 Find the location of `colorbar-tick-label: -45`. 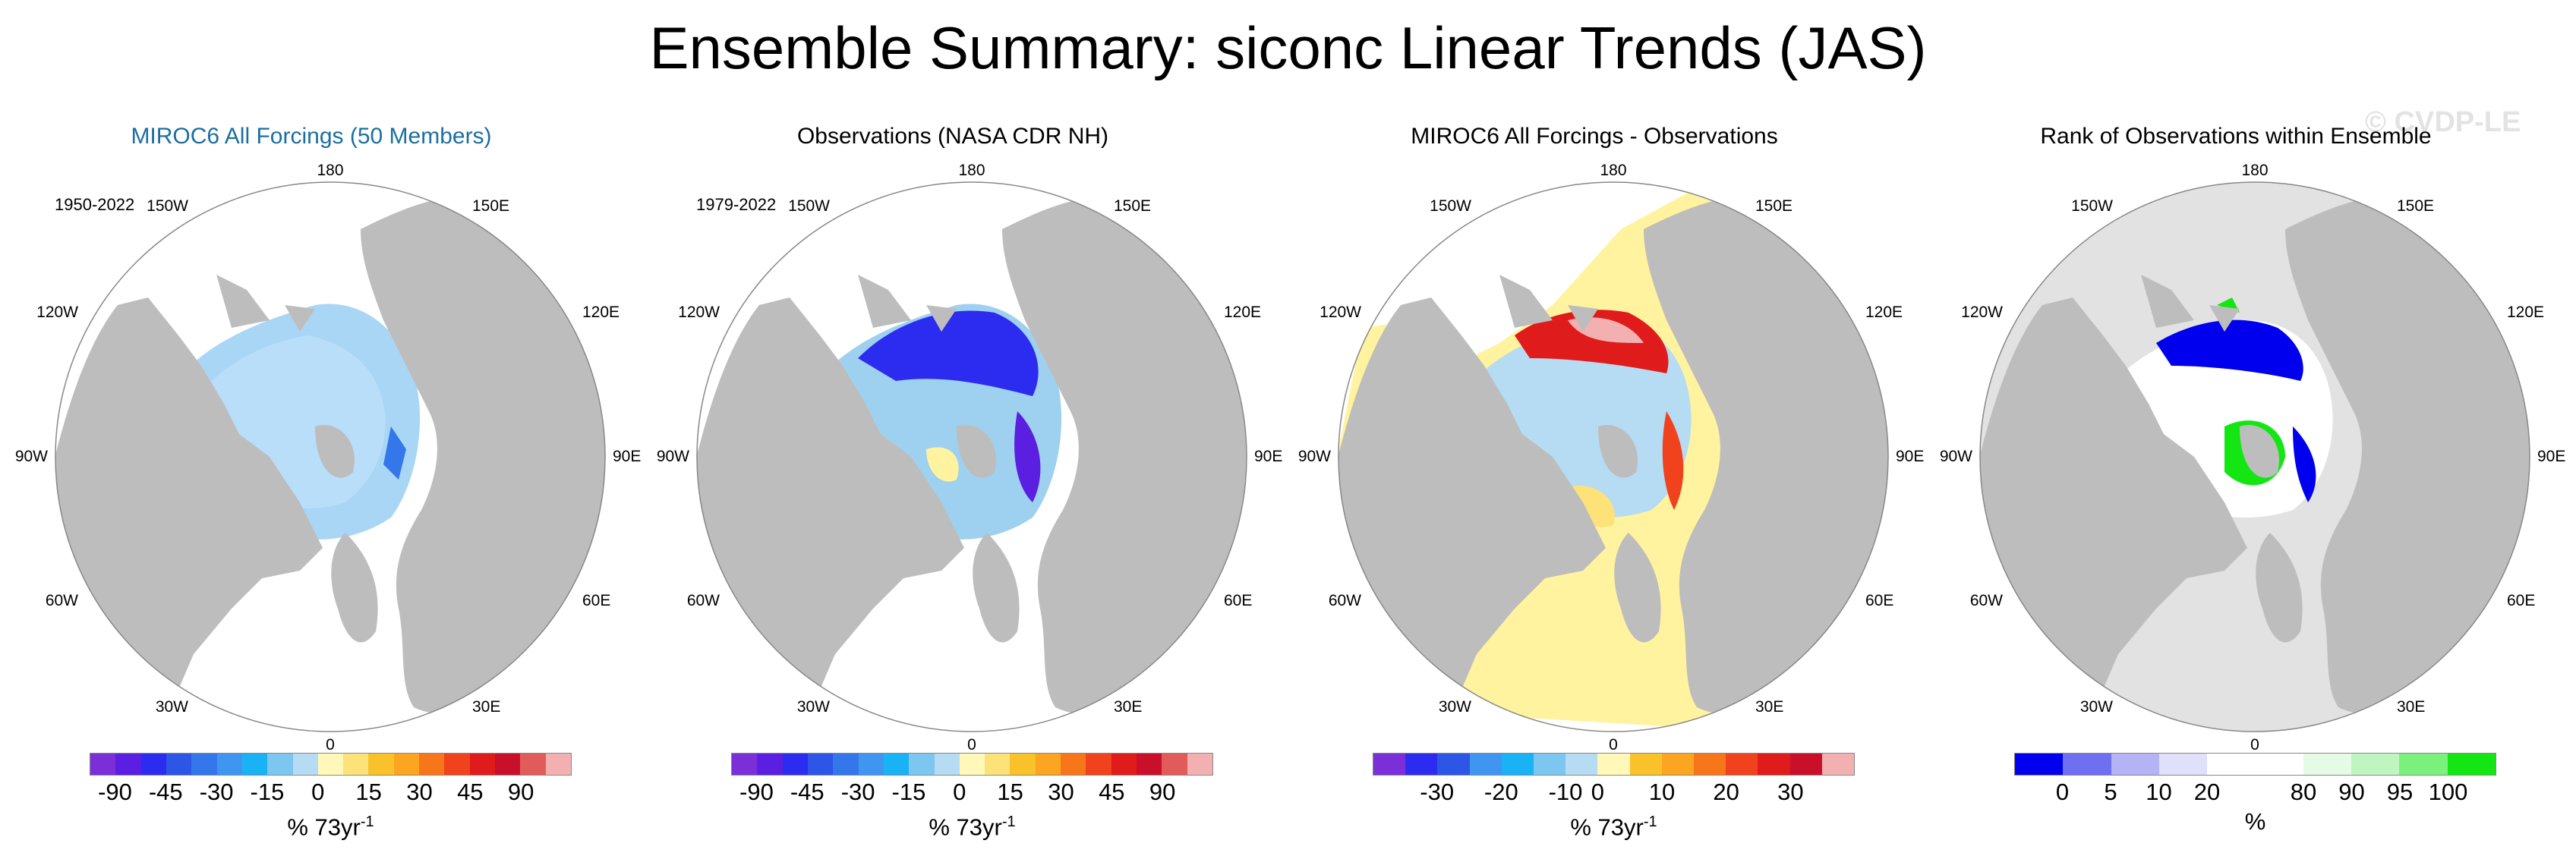

colorbar-tick-label: -45 is located at coordinates (165, 792).